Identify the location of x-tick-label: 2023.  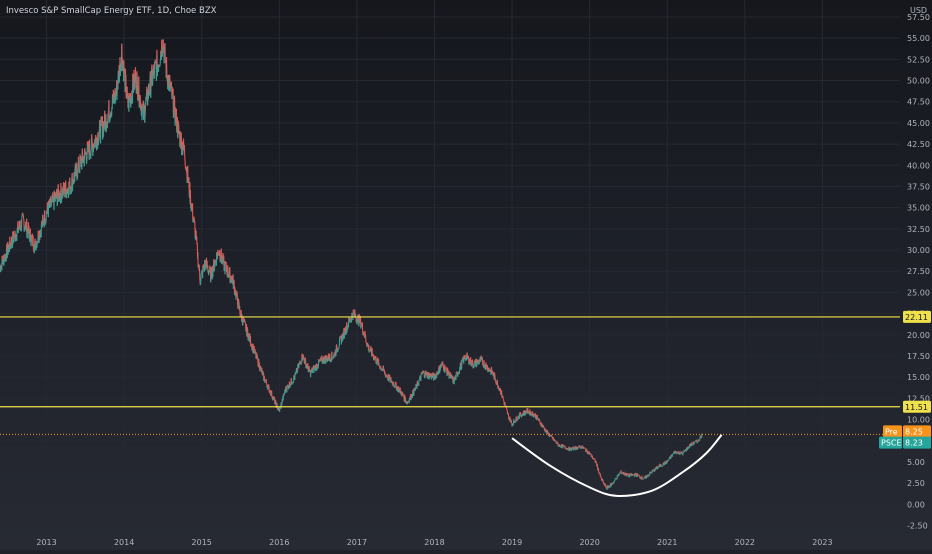
(822, 542).